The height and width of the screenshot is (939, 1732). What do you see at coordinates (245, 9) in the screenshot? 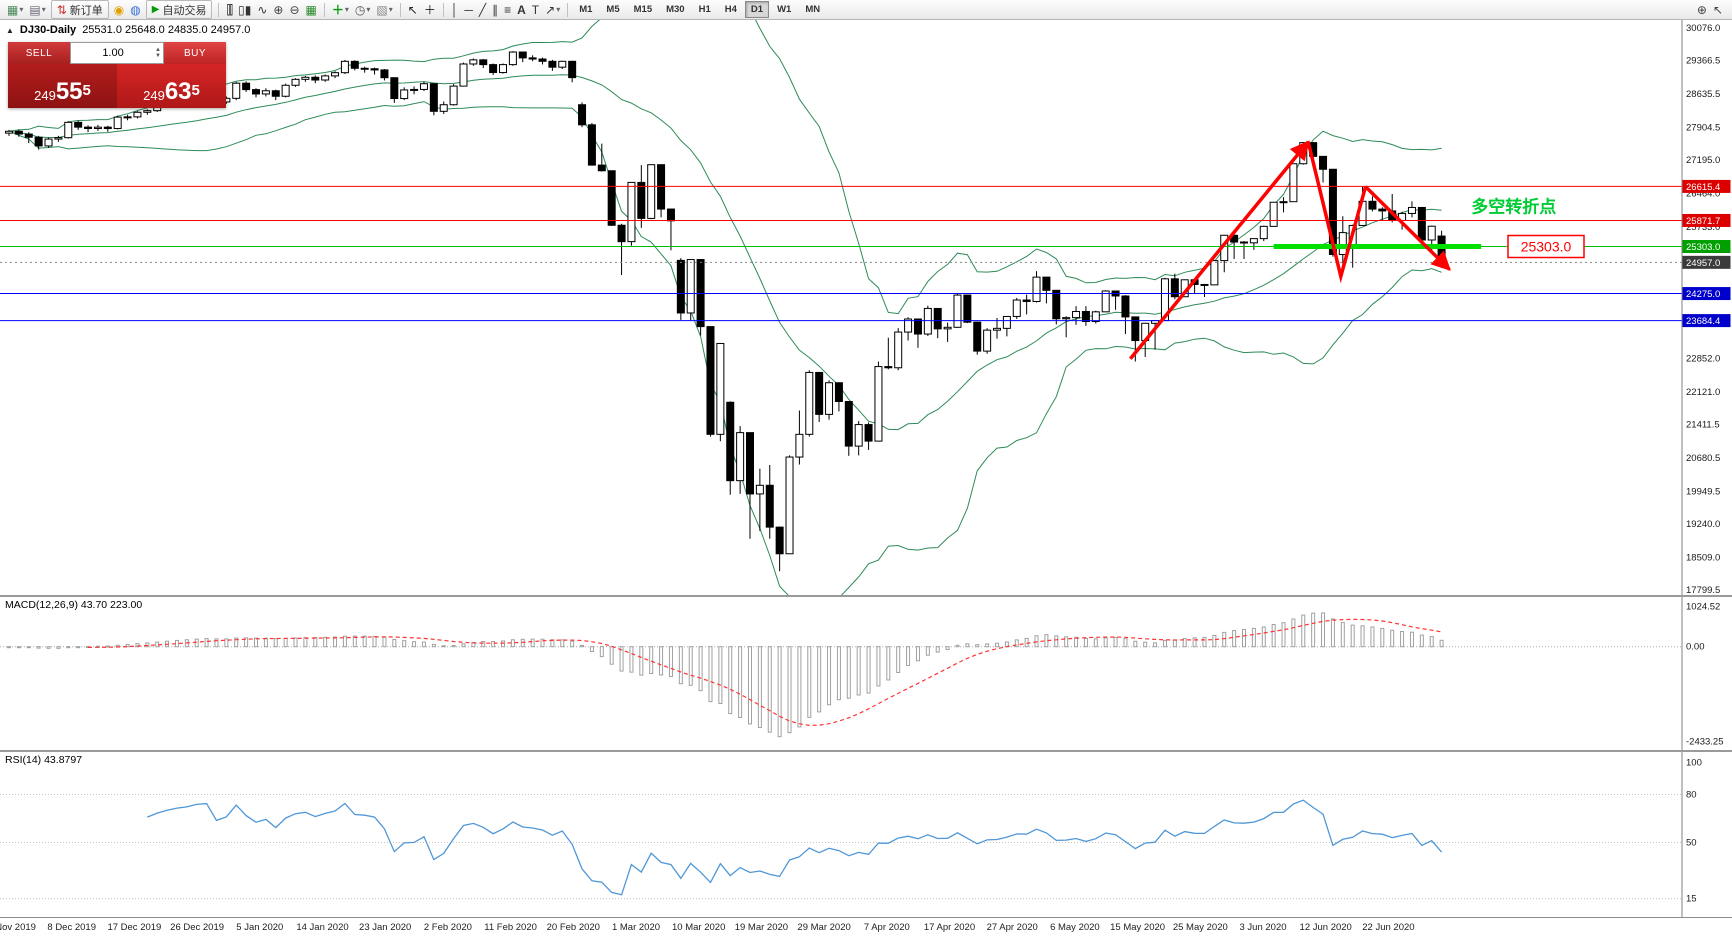
I see `candlestick-chart-type-icon: ▯▮` at bounding box center [245, 9].